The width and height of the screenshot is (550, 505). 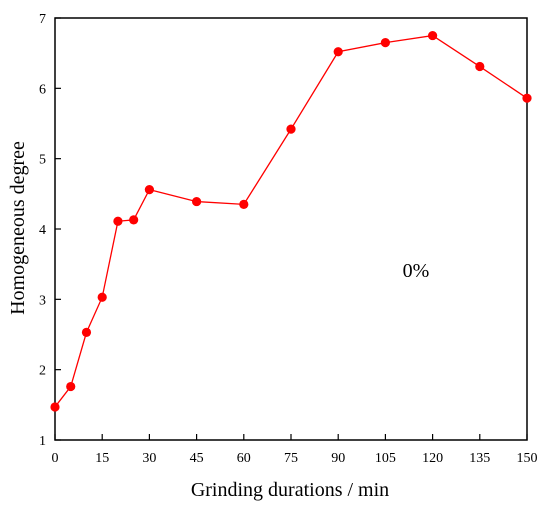 I want to click on x-tick-label: 45, so click(x=197, y=458).